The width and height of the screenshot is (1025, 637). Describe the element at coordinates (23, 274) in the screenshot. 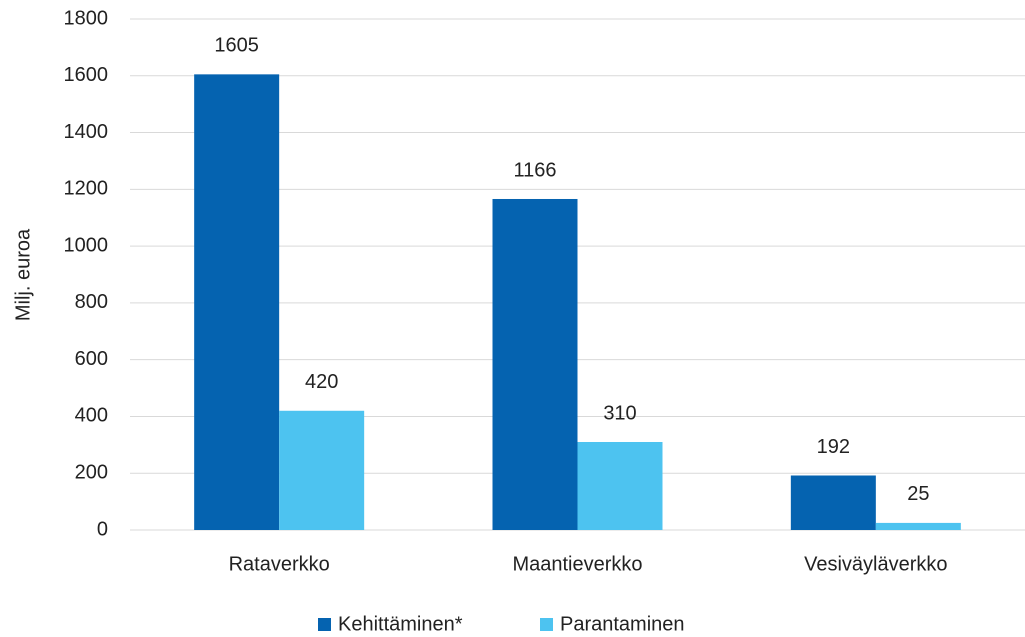

I see `y-axis-label: Milj. euroa` at that location.